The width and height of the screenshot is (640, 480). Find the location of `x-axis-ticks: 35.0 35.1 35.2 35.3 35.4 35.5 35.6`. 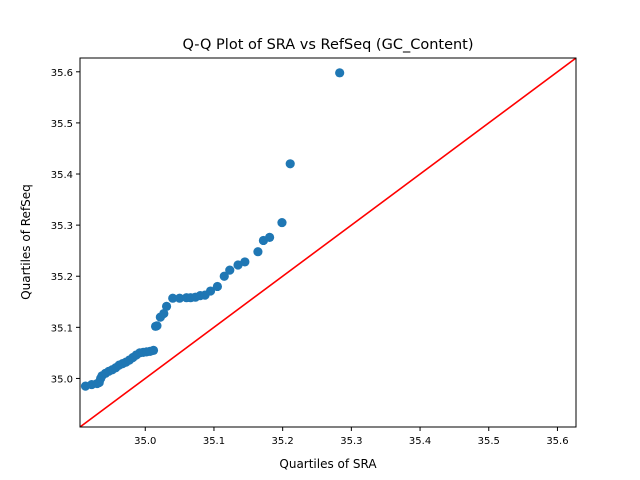

x-axis-ticks: 35.0 35.1 35.2 35.3 35.4 35.5 35.6 is located at coordinates (351, 437).